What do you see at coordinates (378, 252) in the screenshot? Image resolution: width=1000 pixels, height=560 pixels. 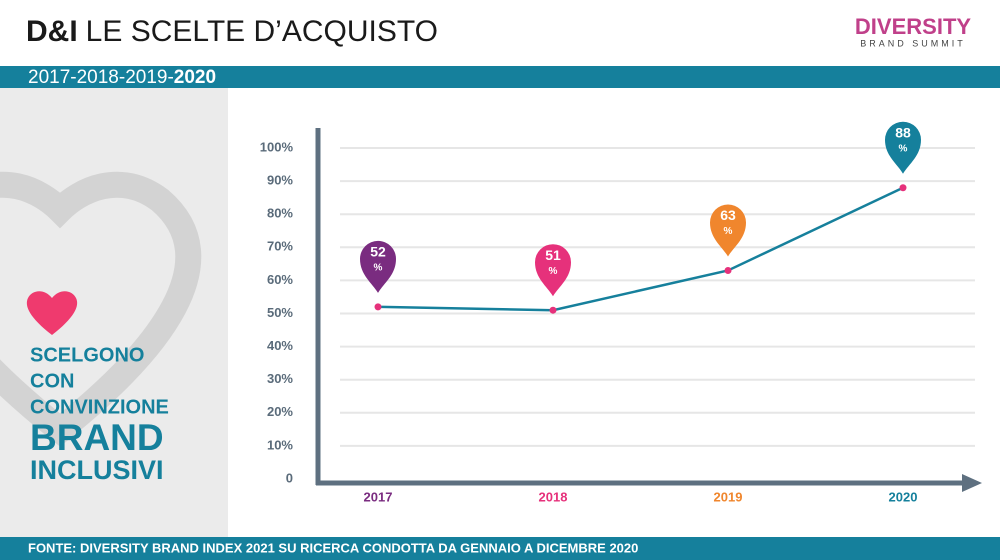 I see `value-label: 52` at bounding box center [378, 252].